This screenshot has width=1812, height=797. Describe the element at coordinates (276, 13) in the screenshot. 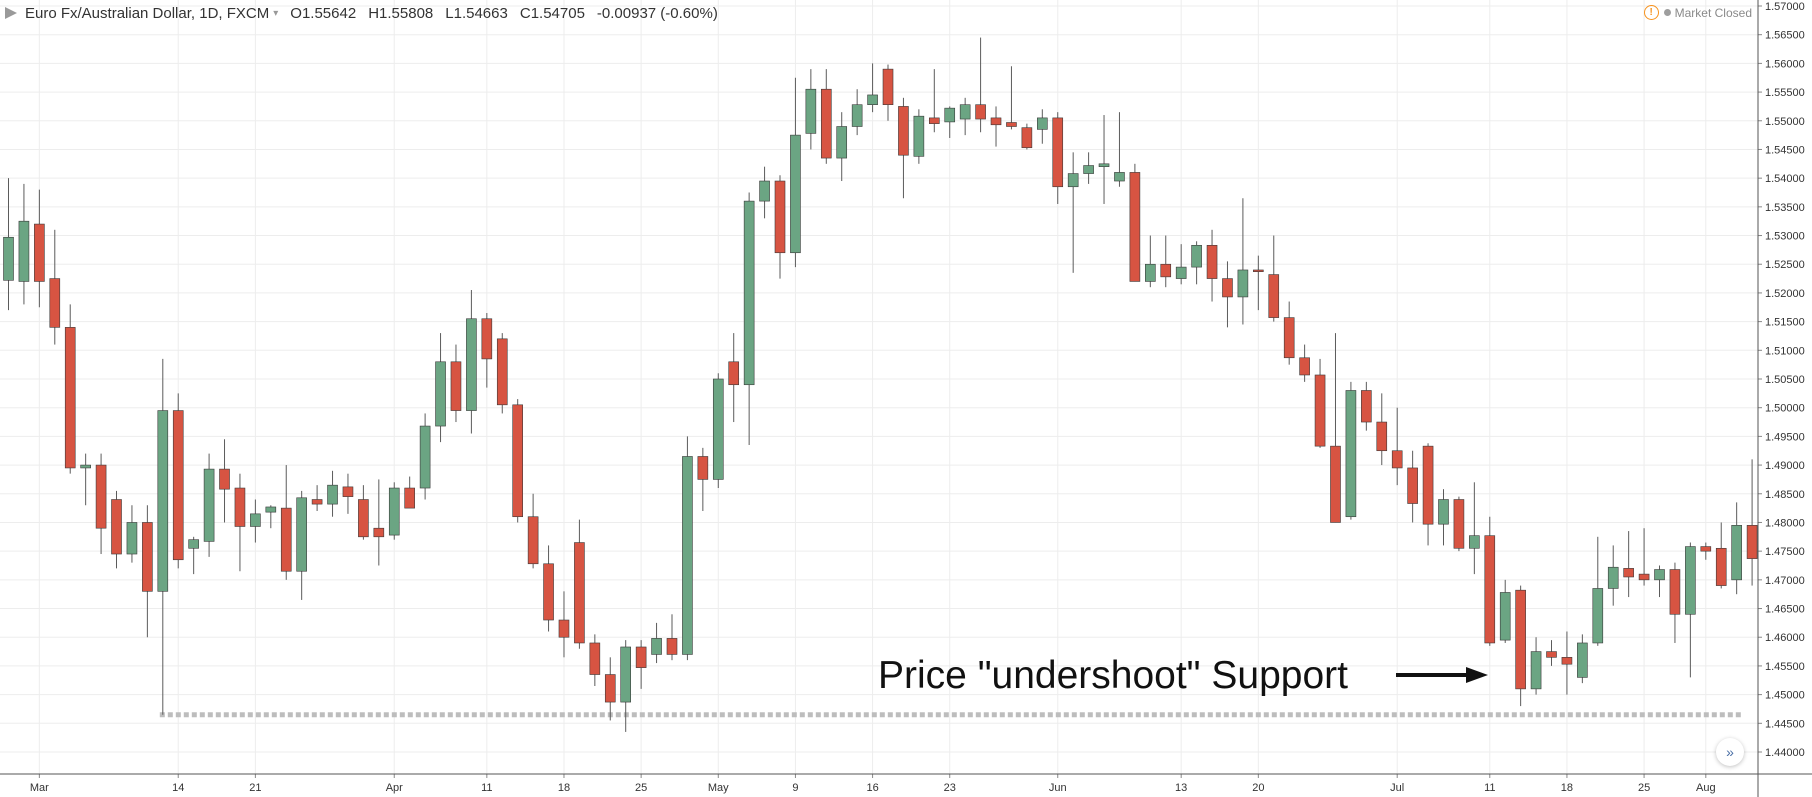

I see `chevron-down-icon: ▾` at that location.